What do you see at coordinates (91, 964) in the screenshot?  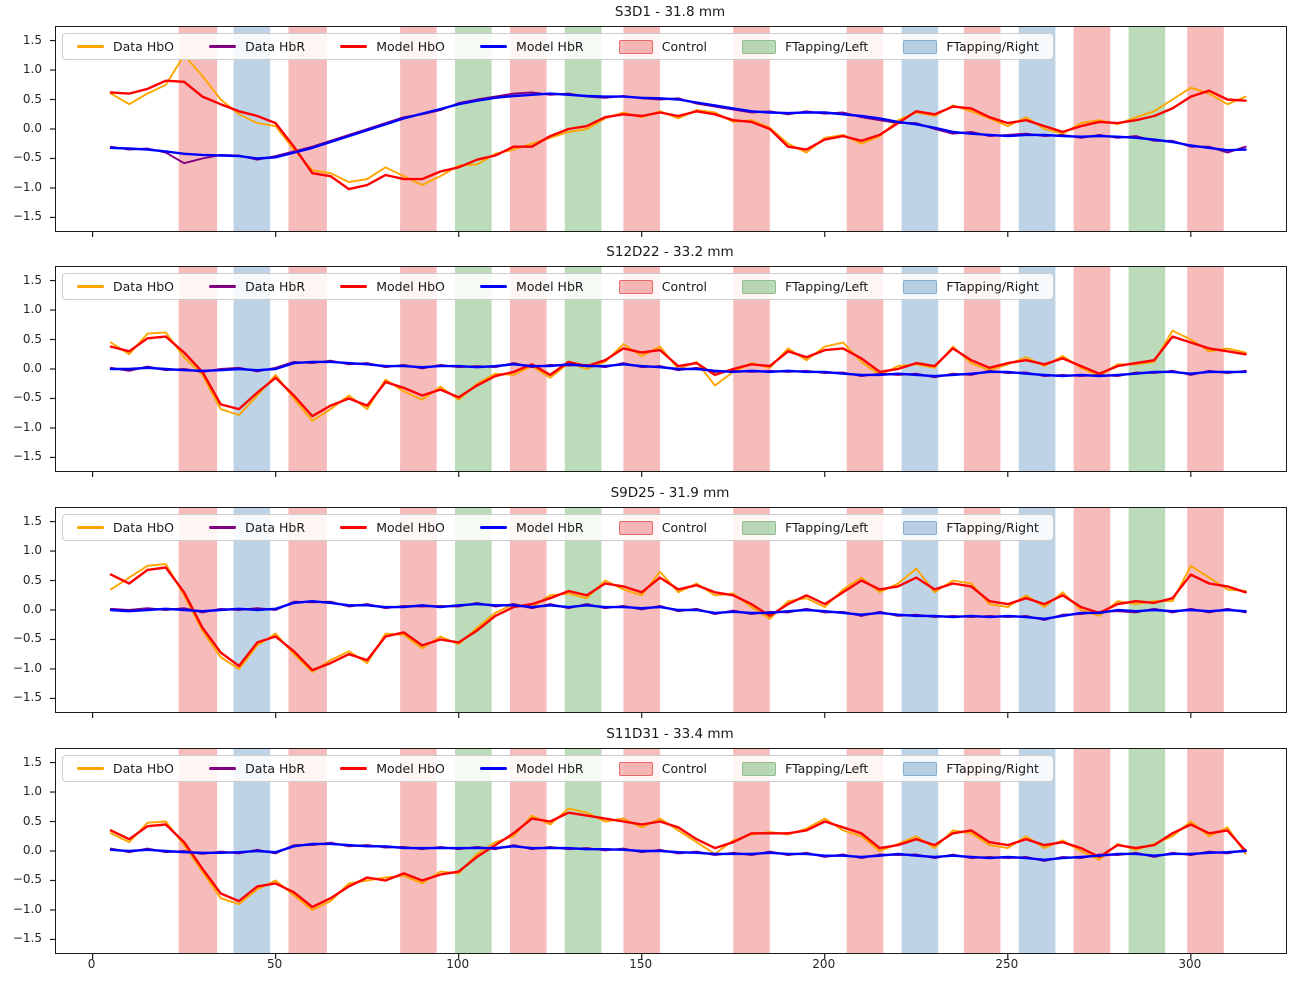 I see `x-tick-label: 0` at bounding box center [91, 964].